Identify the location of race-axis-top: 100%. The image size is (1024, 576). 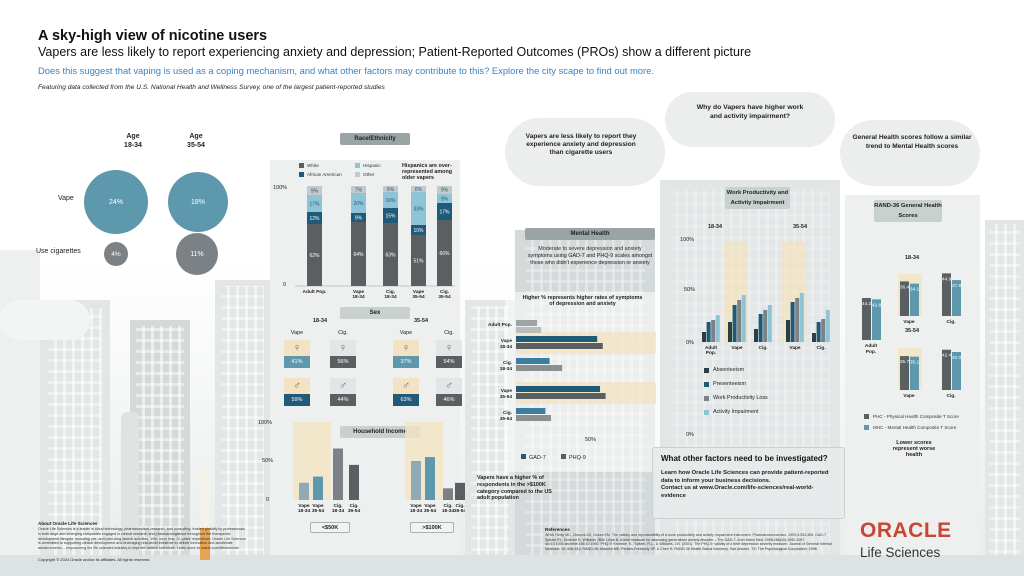
(280, 188).